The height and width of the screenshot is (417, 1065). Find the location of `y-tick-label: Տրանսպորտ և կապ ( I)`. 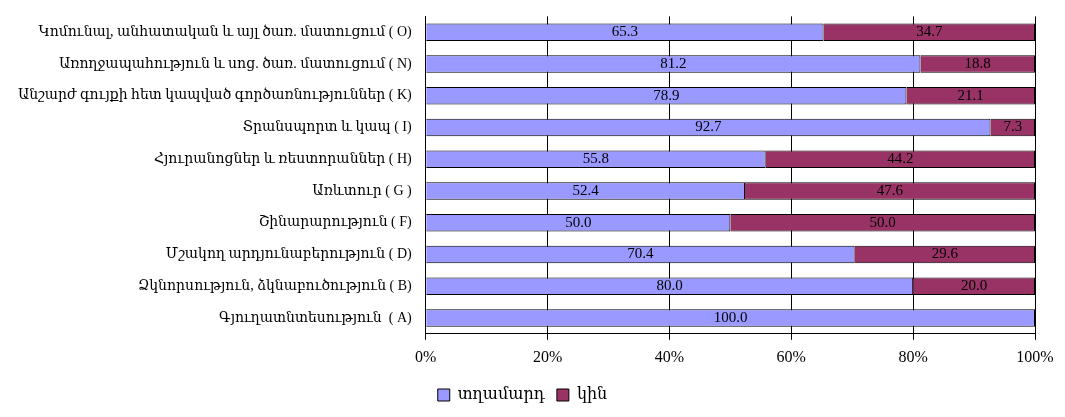

y-tick-label: Տրանսպորտ և կապ ( I) is located at coordinates (327, 127).